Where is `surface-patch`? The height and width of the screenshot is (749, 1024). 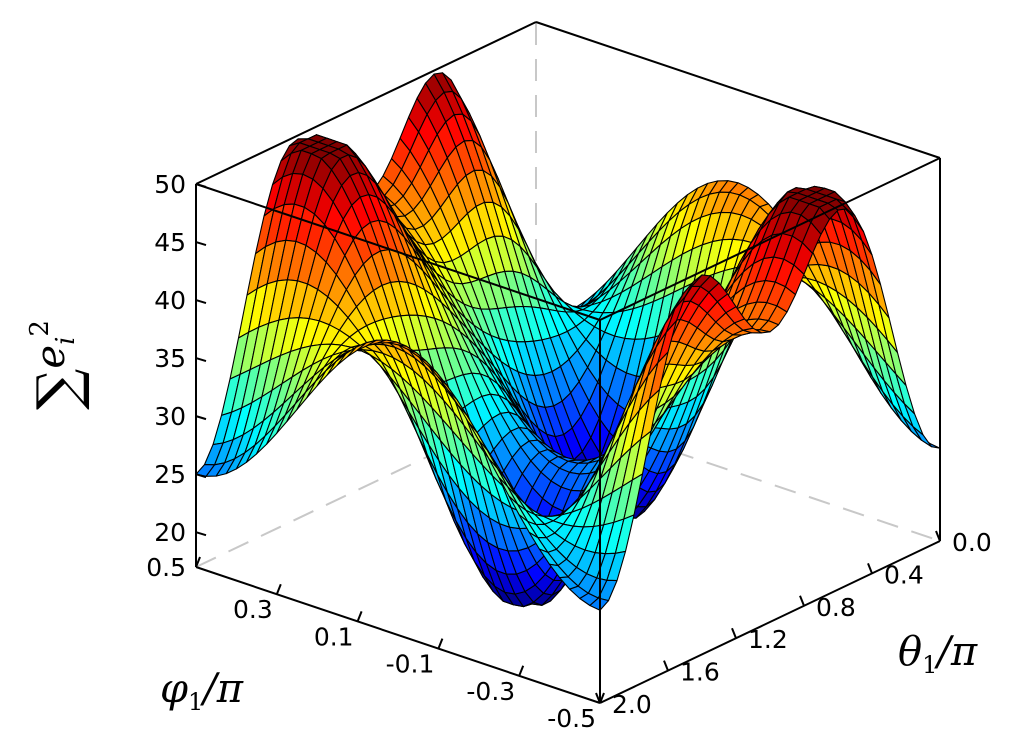 surface-patch is located at coordinates (922, 436).